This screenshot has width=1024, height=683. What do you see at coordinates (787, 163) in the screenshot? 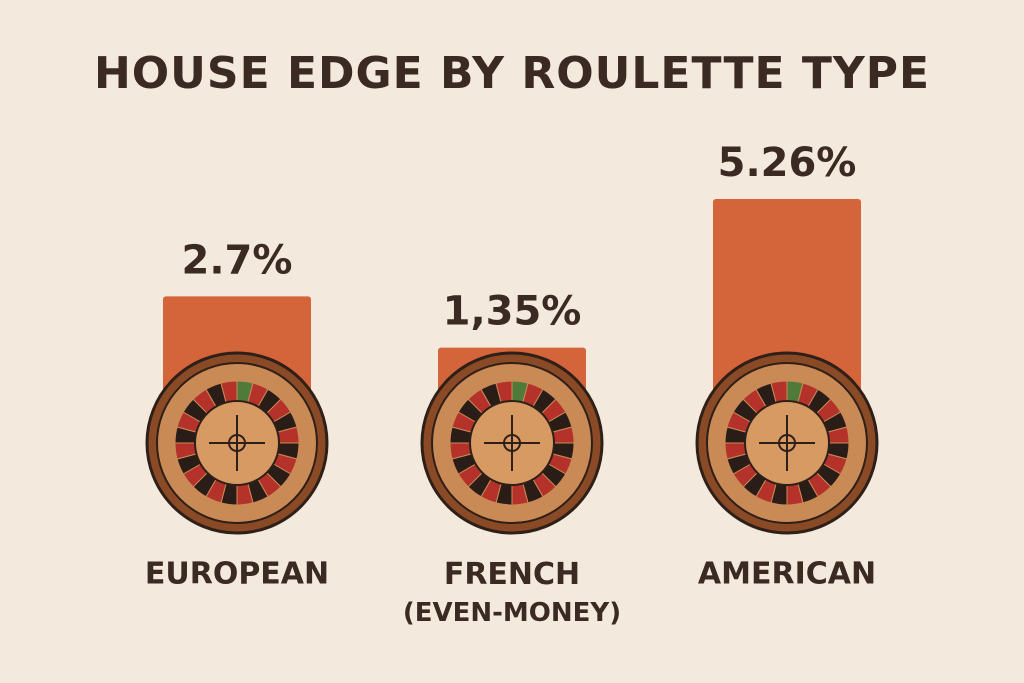
I see `value-label: 5.26%` at bounding box center [787, 163].